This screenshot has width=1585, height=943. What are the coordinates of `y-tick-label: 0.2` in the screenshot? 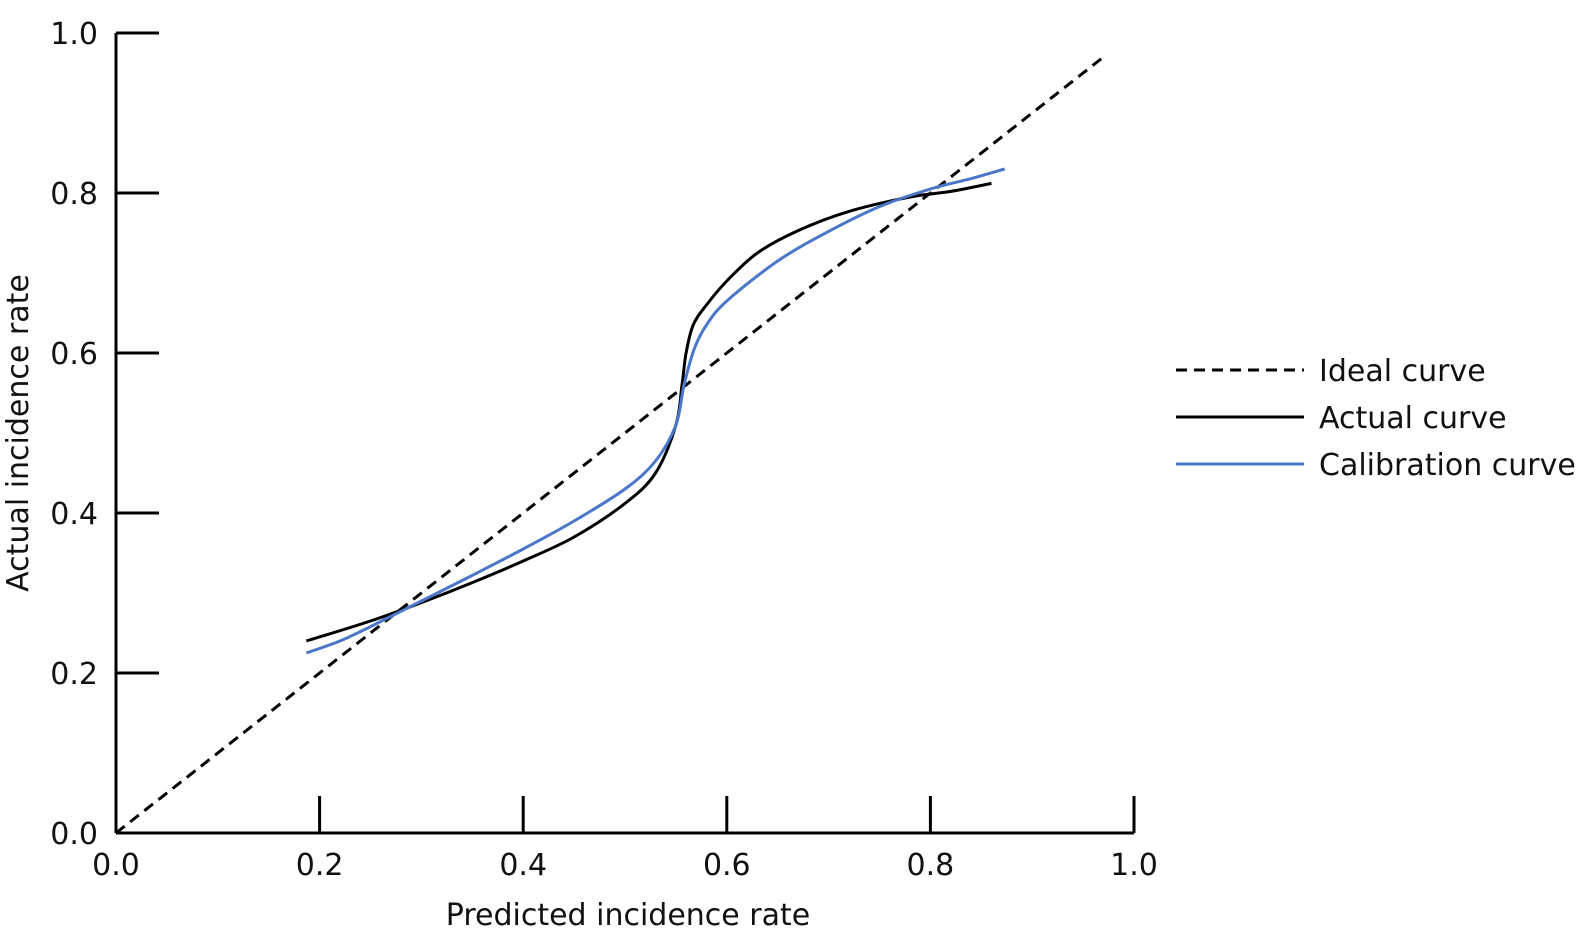 It's located at (74, 674).